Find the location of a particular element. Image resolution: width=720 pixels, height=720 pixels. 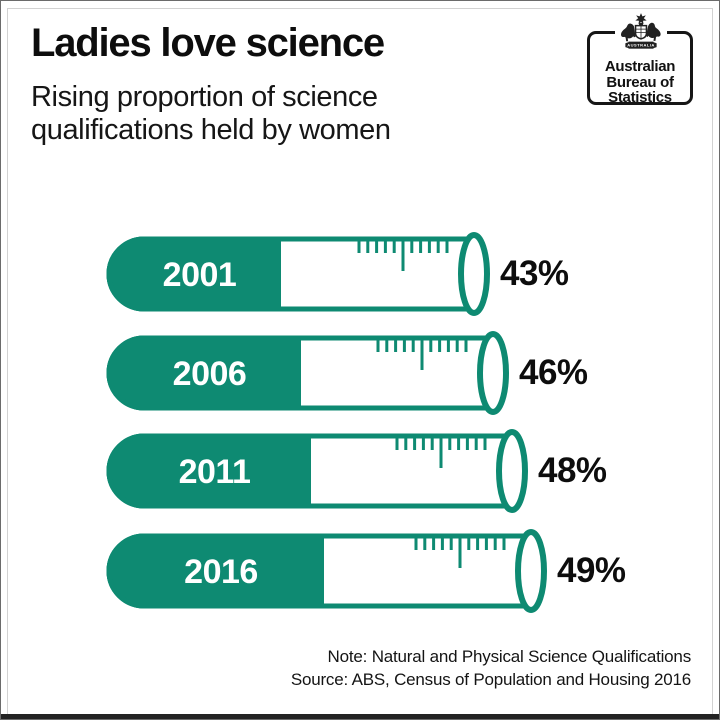

coat-of-arms-svg: AUSTRALIA is located at coordinates (641, 31).